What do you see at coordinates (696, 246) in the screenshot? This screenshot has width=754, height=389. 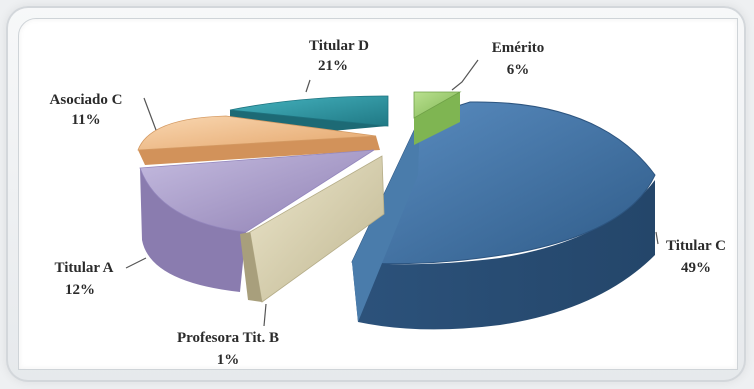 I see `label-titular-c-name: Titular C` at bounding box center [696, 246].